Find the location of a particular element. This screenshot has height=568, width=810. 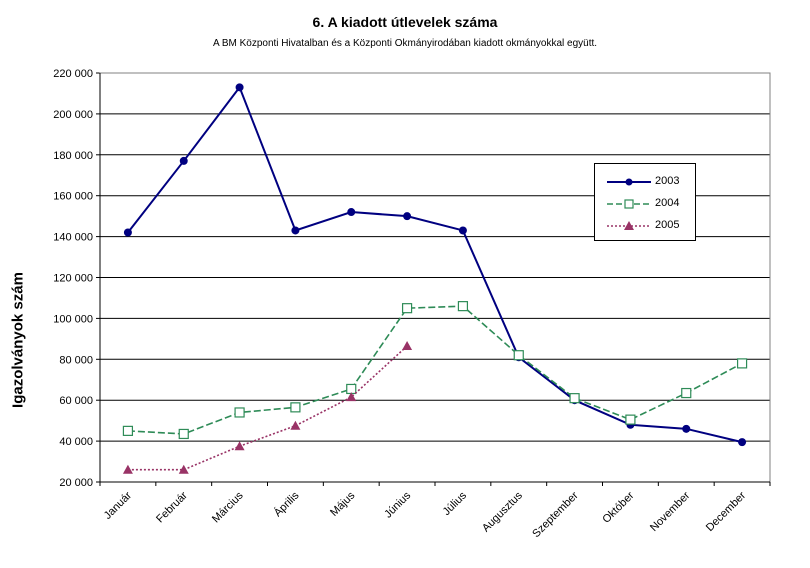

y-tick-label: 120 000 is located at coordinates (73, 279).